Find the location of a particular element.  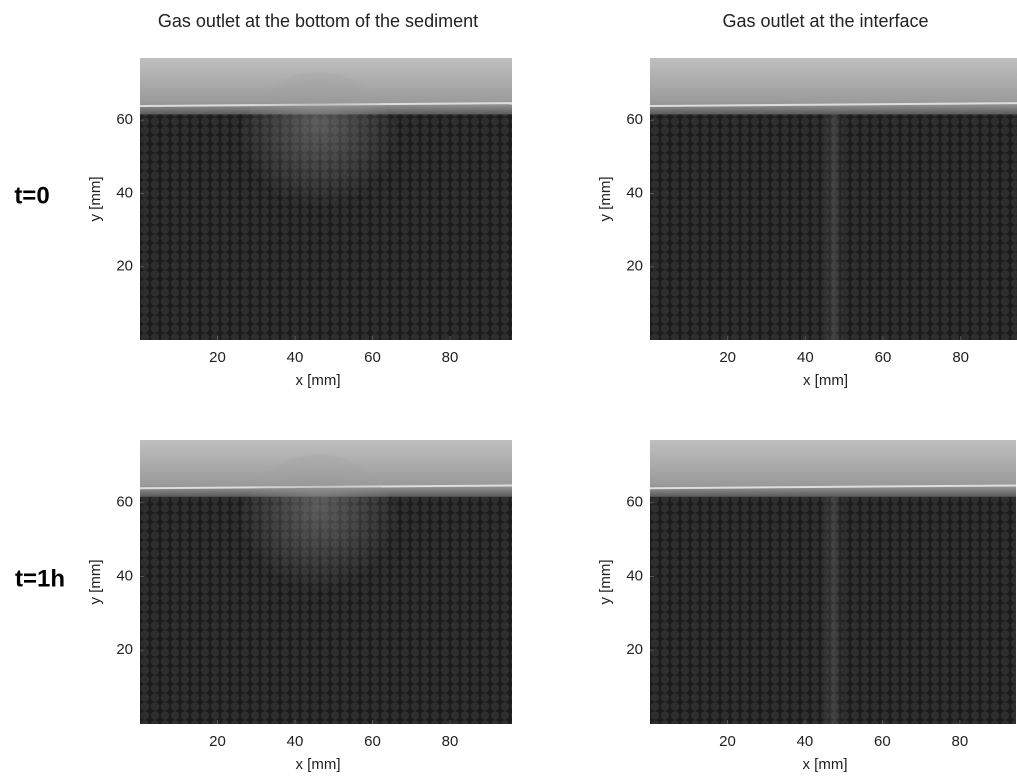

panel-title: Gas outlet at the interface is located at coordinates (825, 21).